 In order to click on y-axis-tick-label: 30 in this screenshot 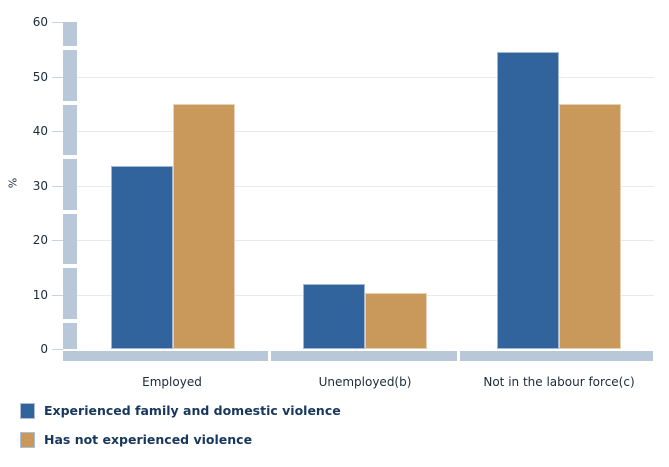, I will do `click(40, 185)`.